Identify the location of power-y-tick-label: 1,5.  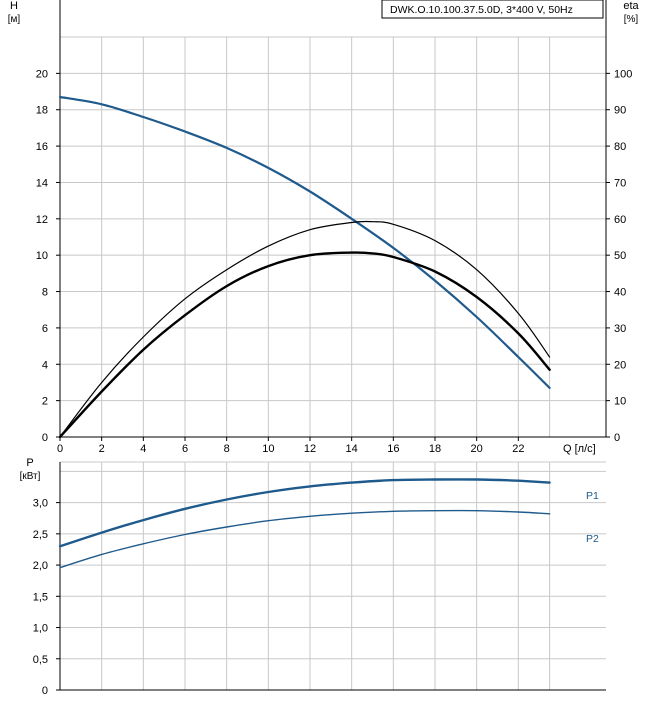
(40, 597).